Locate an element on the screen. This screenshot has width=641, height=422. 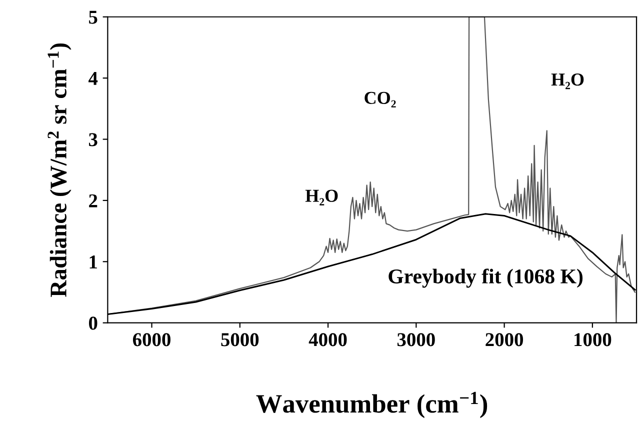
y-tick-label: 3 is located at coordinates (93, 139).